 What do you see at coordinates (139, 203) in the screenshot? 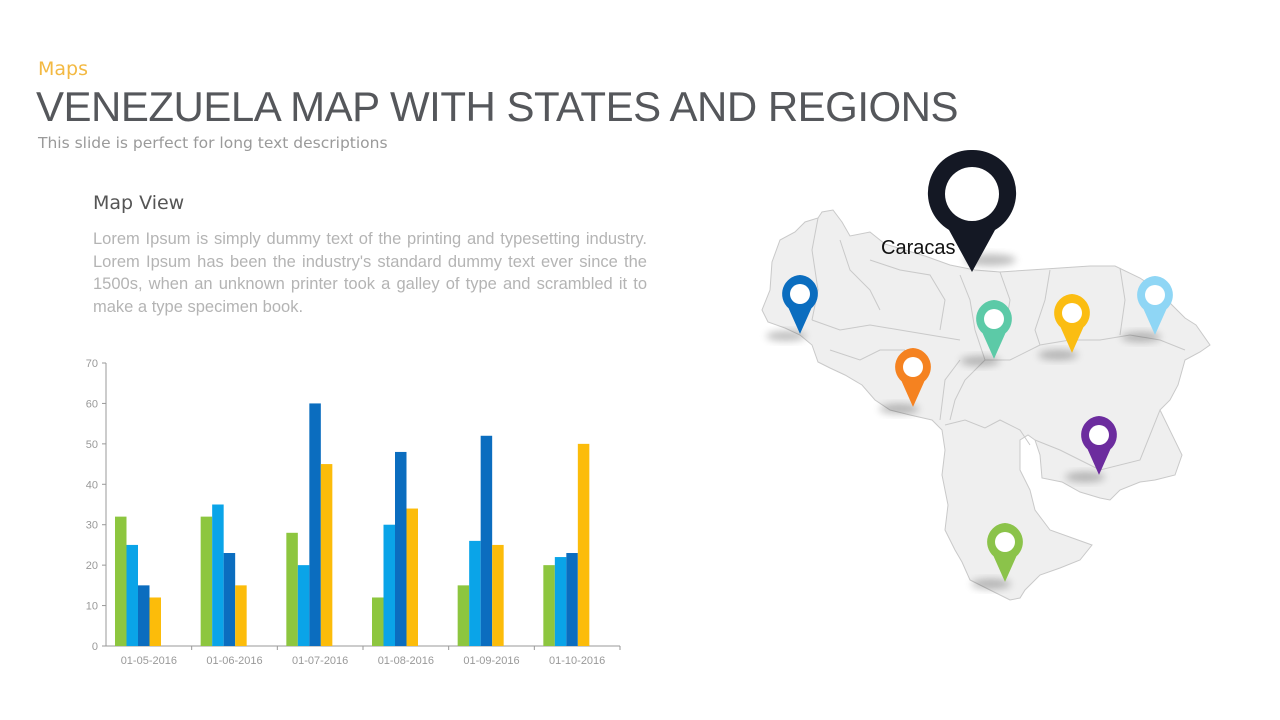
I see `section-title: Map View` at bounding box center [139, 203].